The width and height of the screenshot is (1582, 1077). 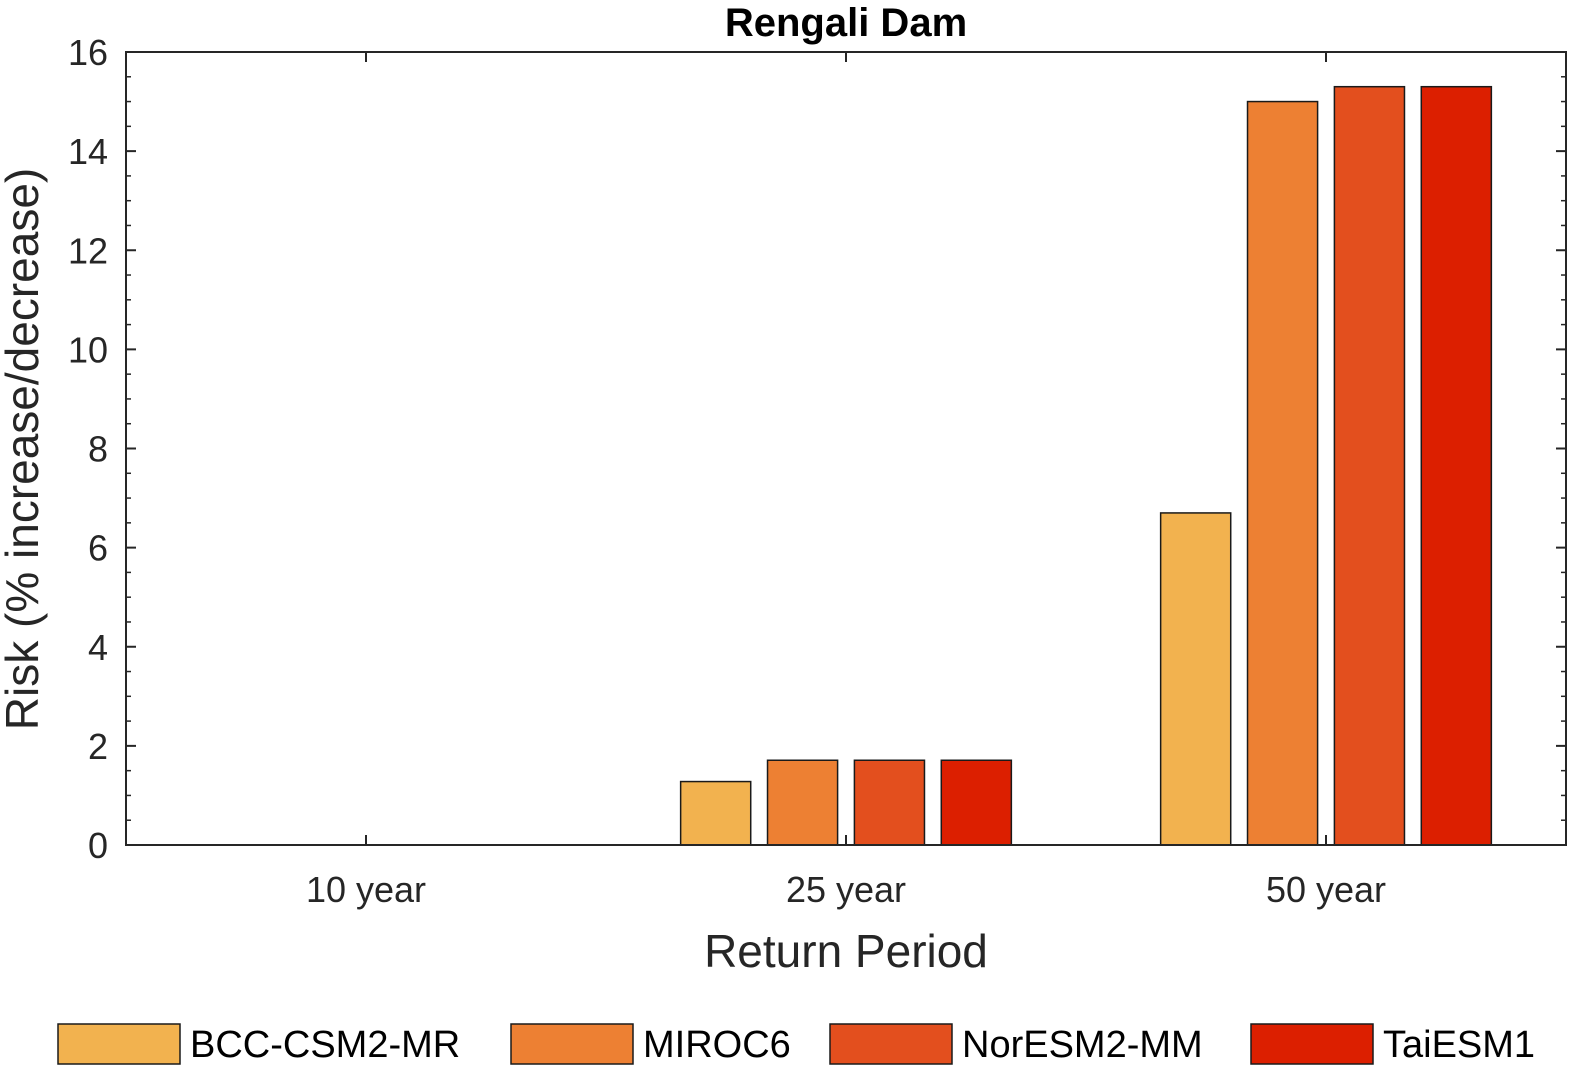 I want to click on legend-item: BCC-CSM2-MR, so click(x=258, y=1044).